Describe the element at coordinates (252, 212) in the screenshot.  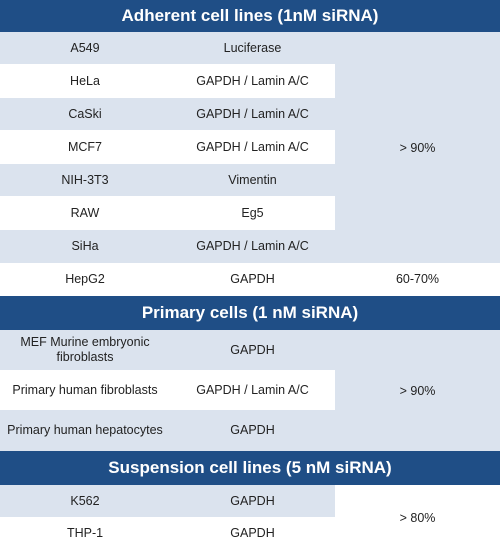
I see `target-gene: Eg5` at that location.